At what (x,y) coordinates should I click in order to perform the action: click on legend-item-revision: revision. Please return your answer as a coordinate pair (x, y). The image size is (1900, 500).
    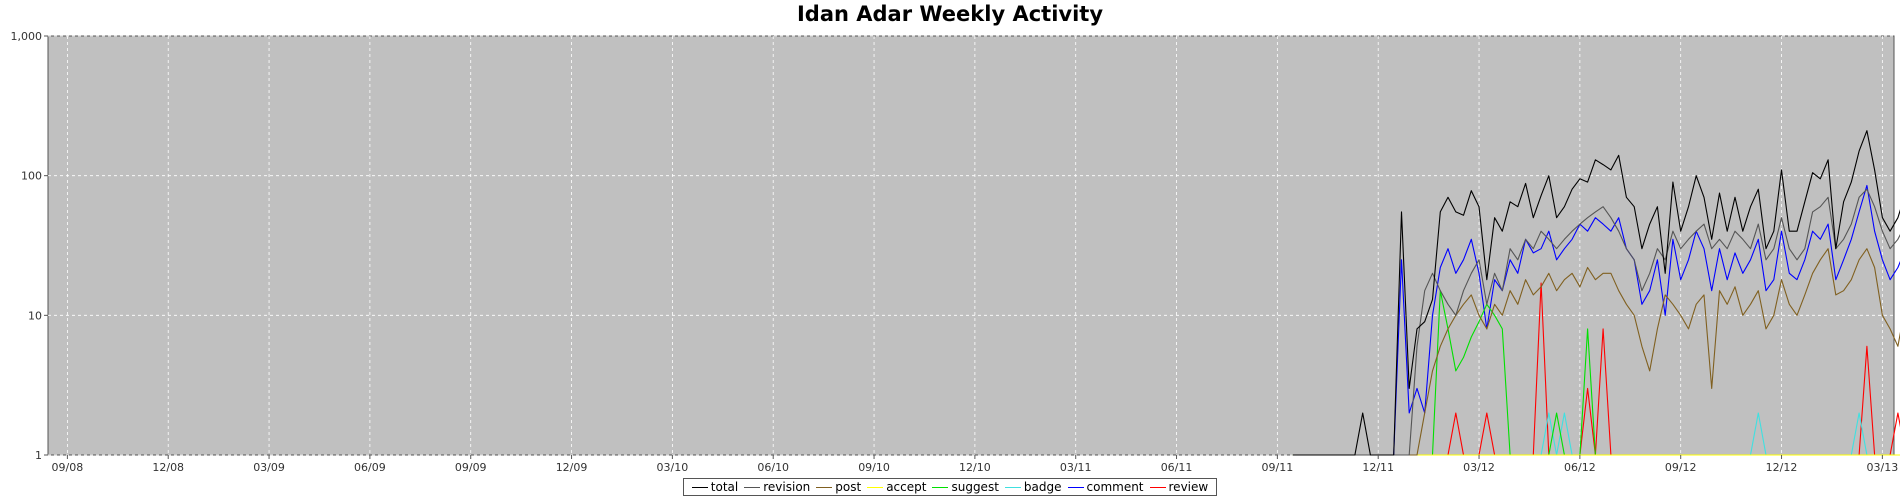
    Looking at the image, I should click on (777, 487).